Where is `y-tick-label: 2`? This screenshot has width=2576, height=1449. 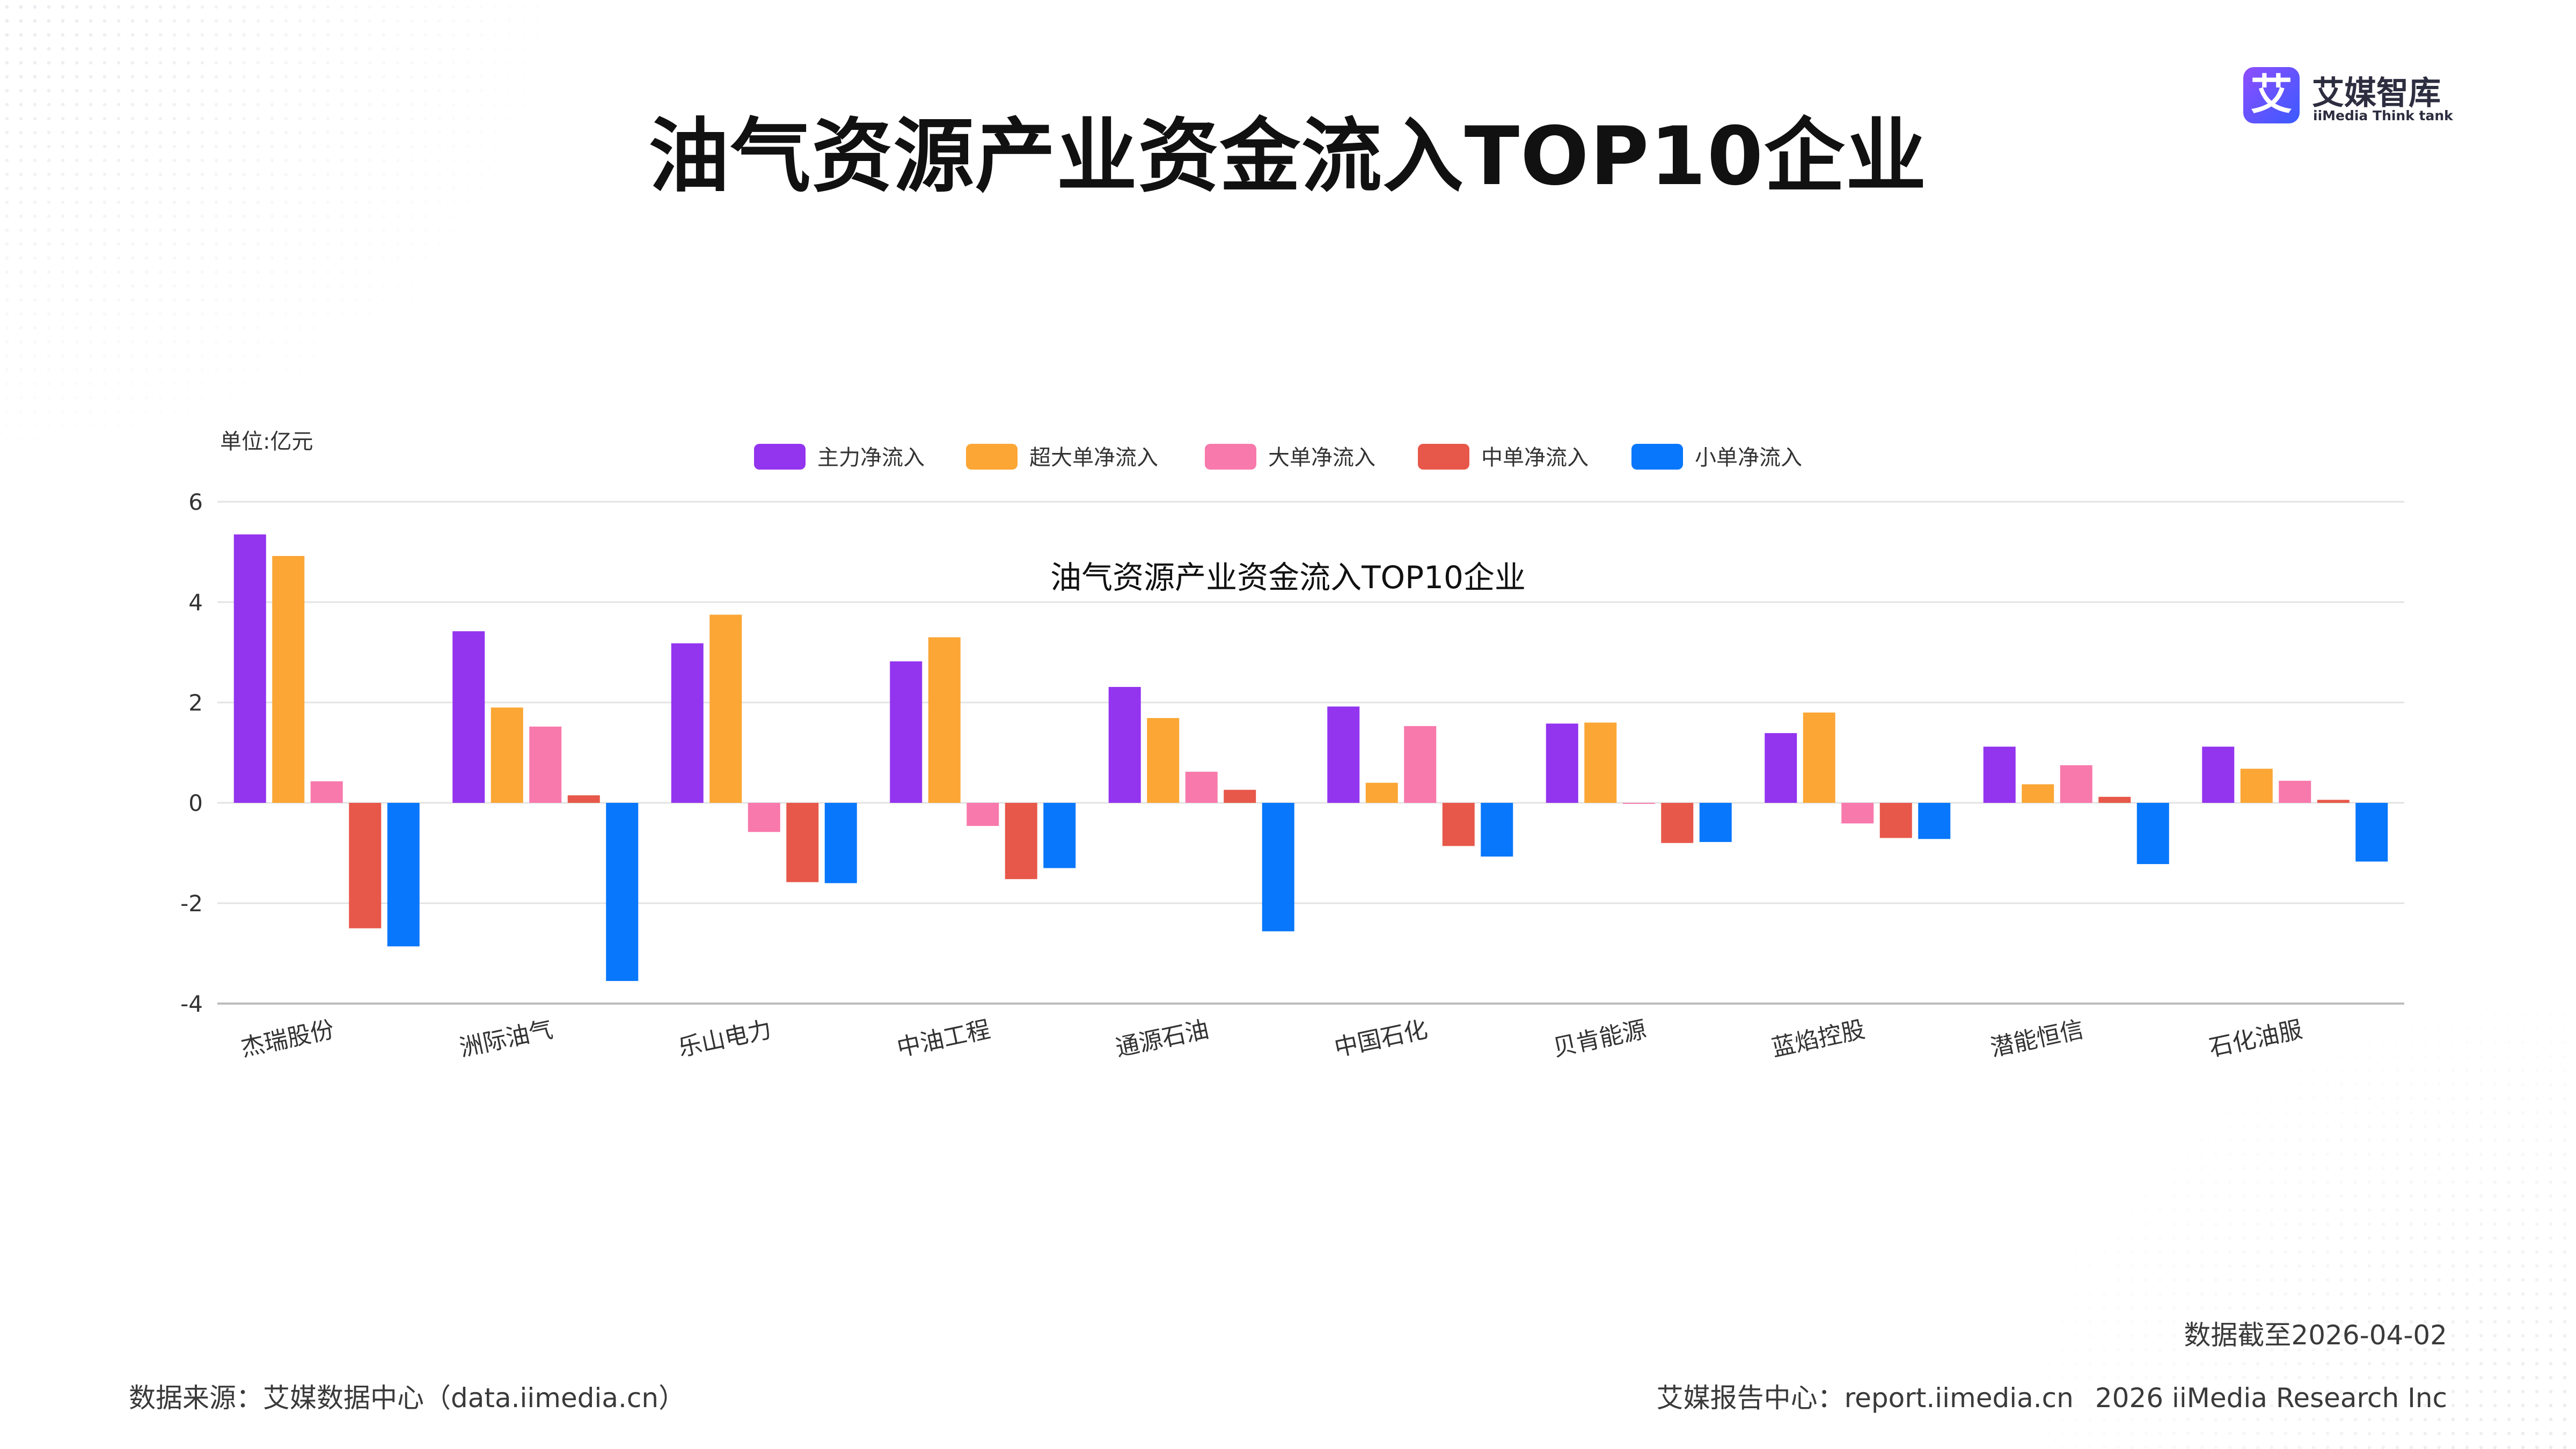 y-tick-label: 2 is located at coordinates (195, 703).